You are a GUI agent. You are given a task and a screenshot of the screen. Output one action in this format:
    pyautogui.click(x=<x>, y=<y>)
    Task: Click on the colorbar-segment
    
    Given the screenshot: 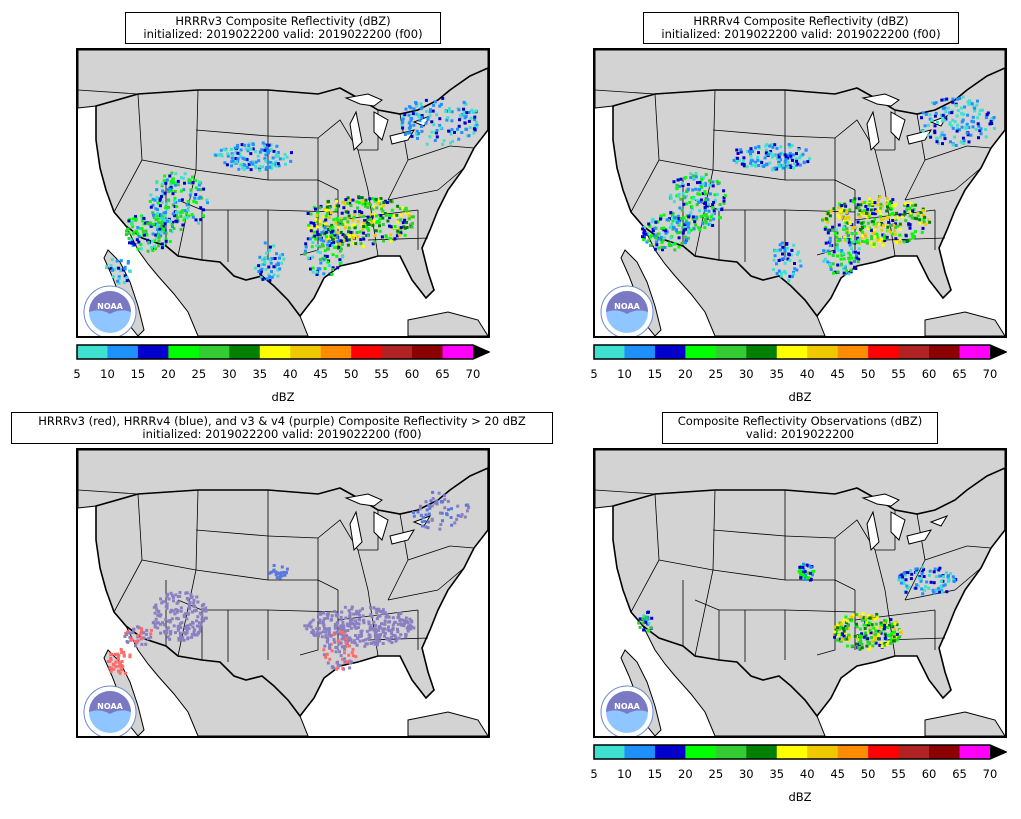 What is the action you would take?
    pyautogui.click(x=884, y=352)
    